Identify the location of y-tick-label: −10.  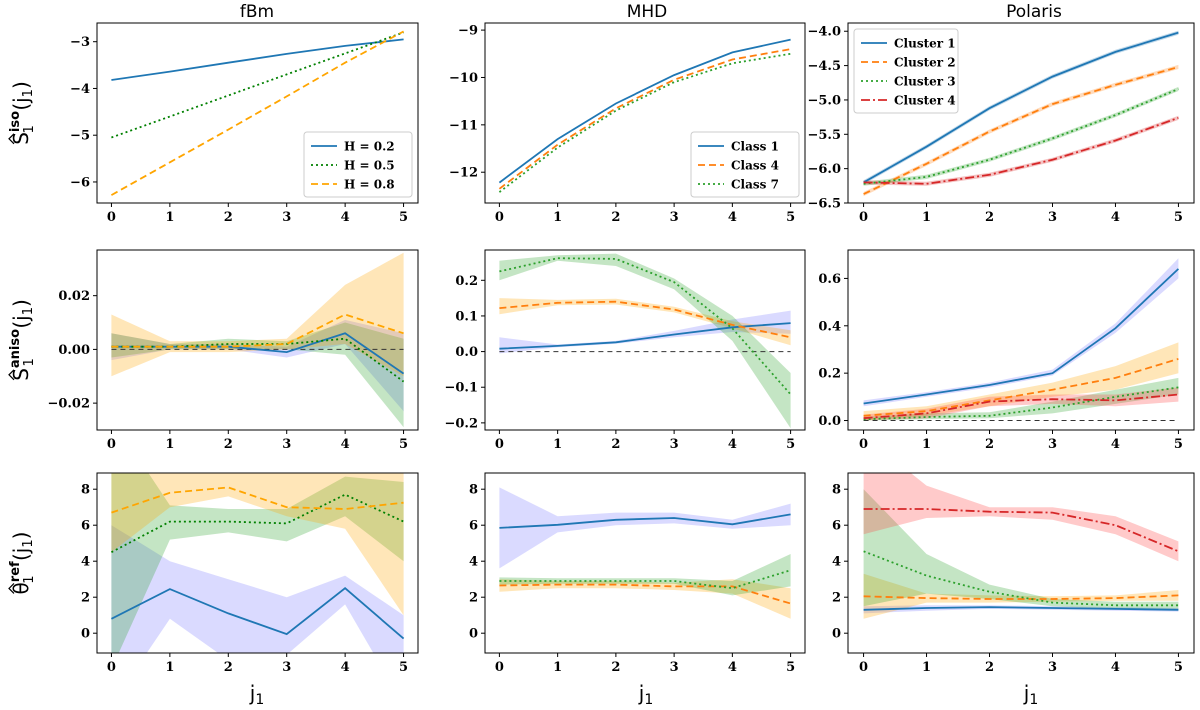
(463, 78).